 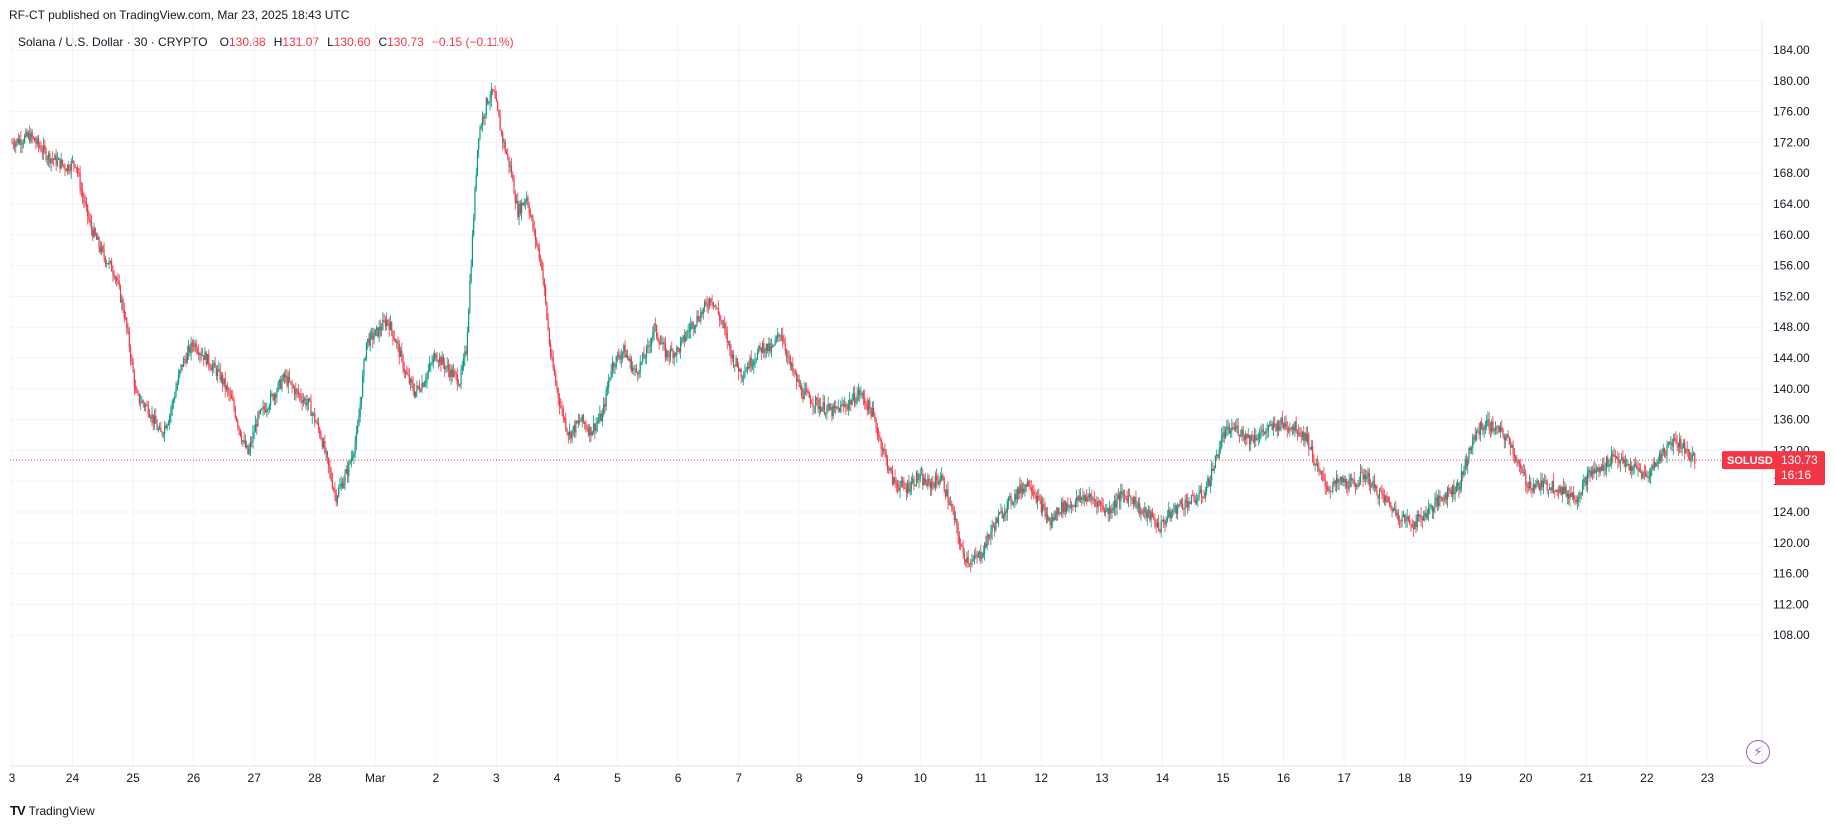 I want to click on y-tick-label: 140.00, so click(x=1791, y=389).